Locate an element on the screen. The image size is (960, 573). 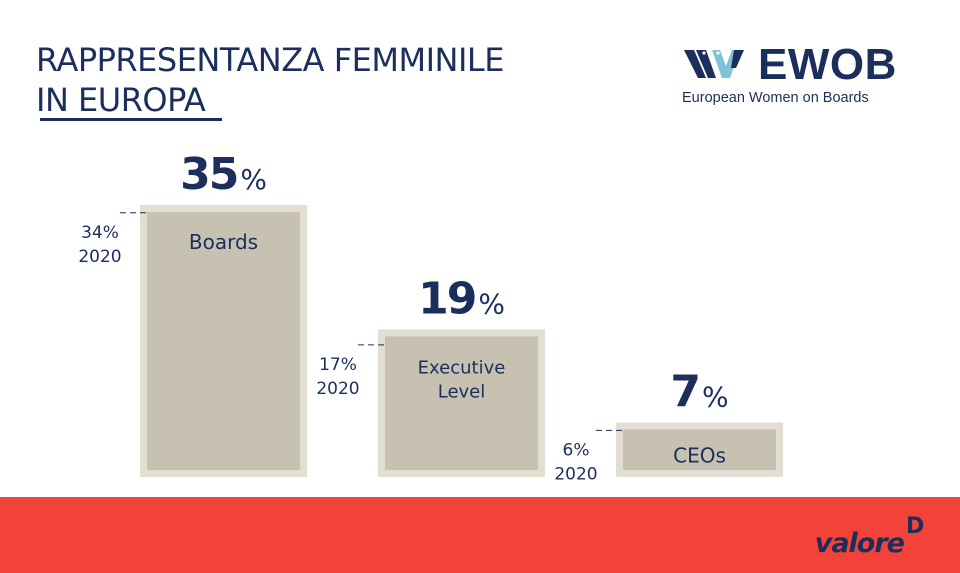
ewob-stars-wings-icon is located at coordinates (714, 63).